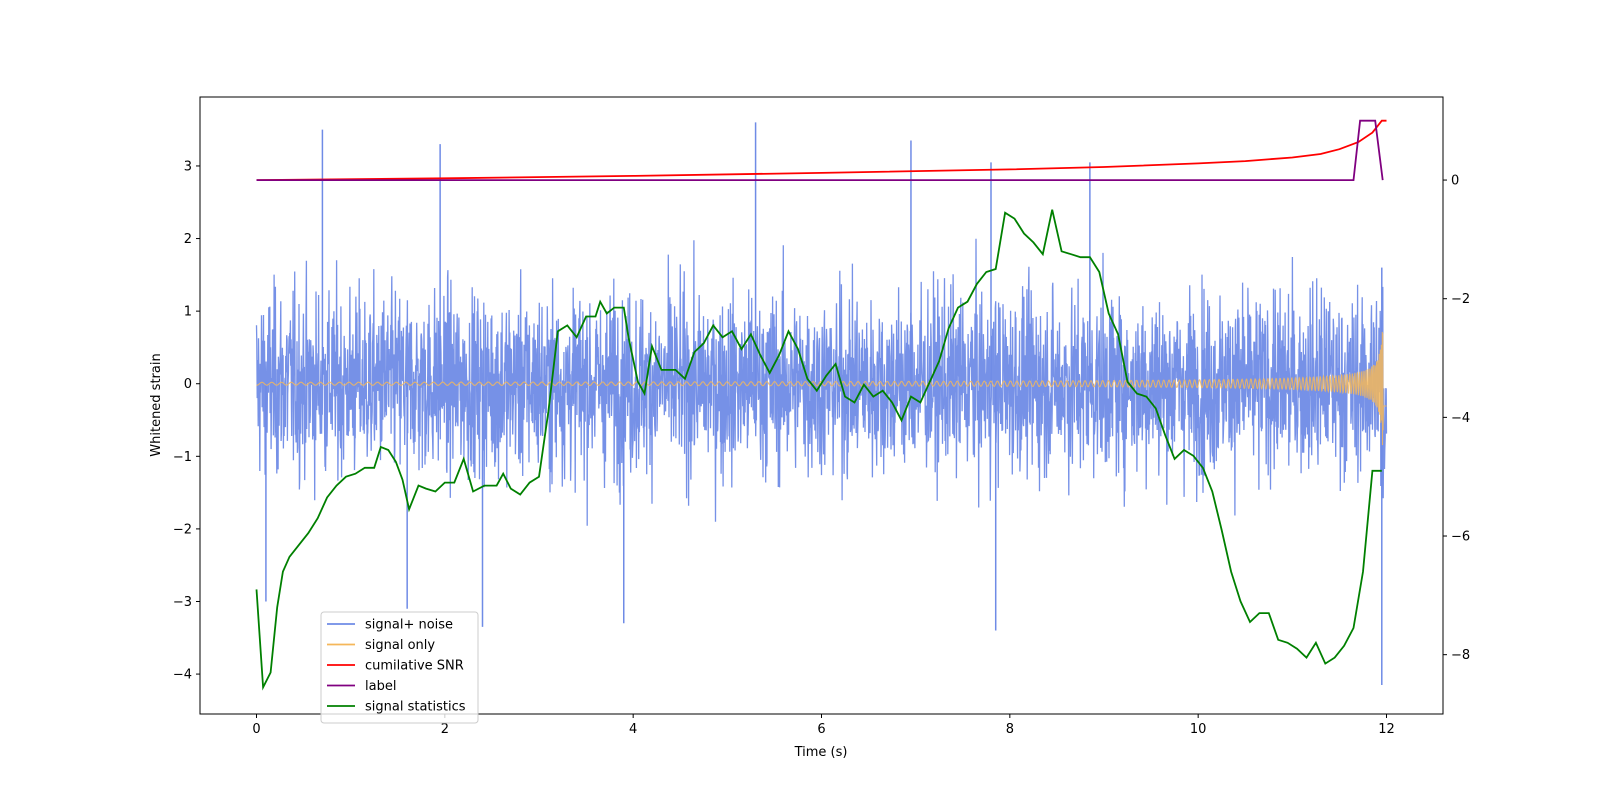 The width and height of the screenshot is (1600, 800). What do you see at coordinates (156, 404) in the screenshot?
I see `y-axis-label: Whitened strain` at bounding box center [156, 404].